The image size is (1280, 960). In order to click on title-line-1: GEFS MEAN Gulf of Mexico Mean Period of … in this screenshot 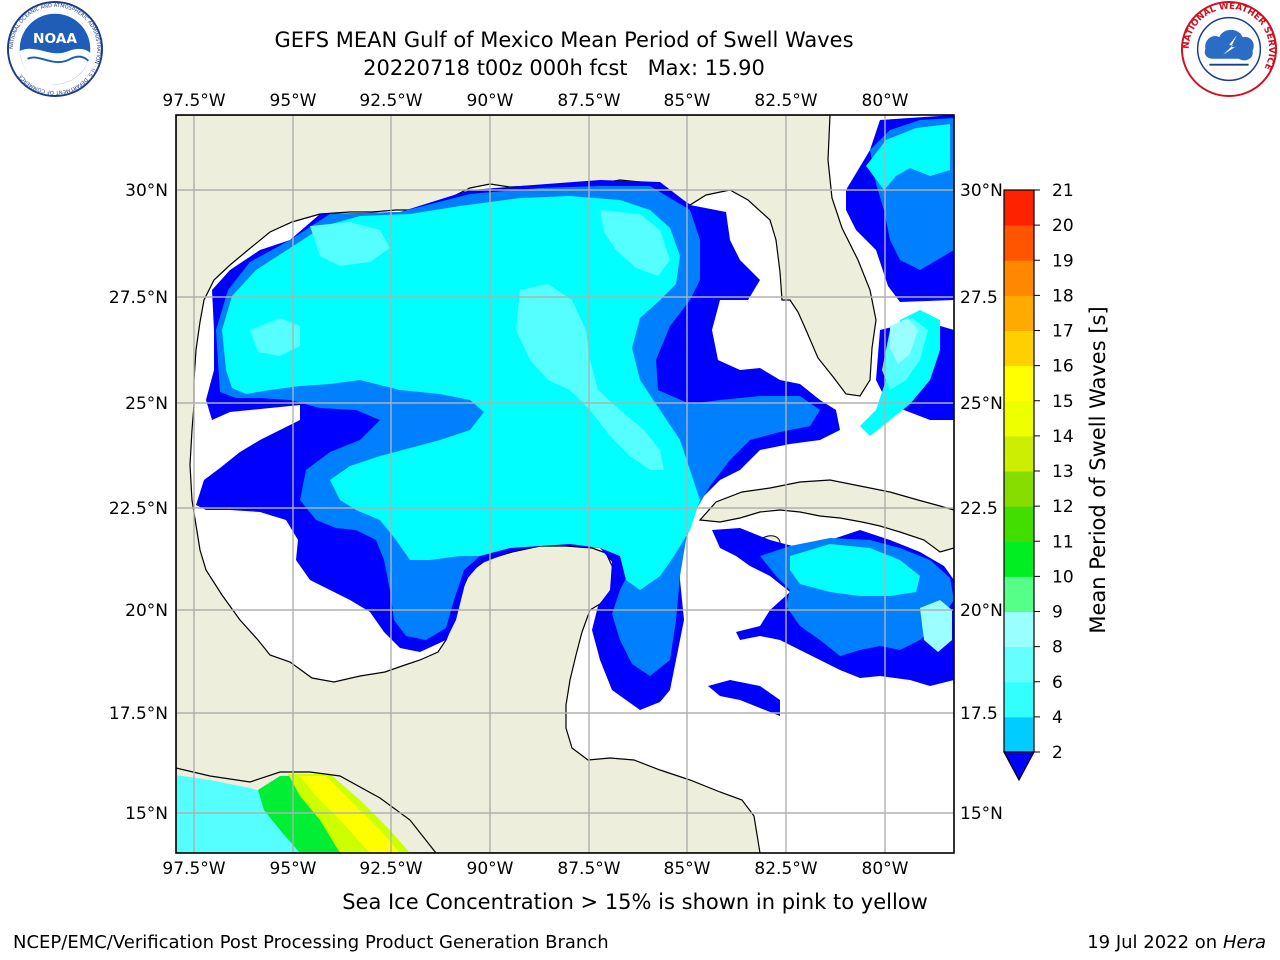, I will do `click(564, 40)`.